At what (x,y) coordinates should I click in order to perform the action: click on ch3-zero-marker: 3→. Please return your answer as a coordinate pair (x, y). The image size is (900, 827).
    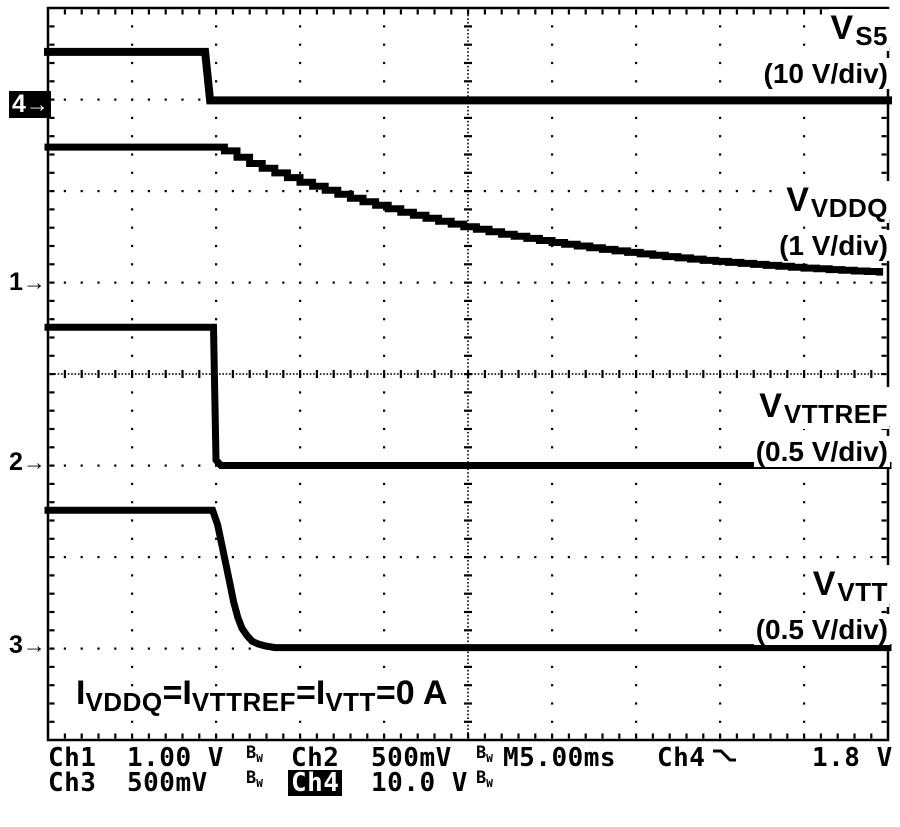
    Looking at the image, I should click on (29, 645).